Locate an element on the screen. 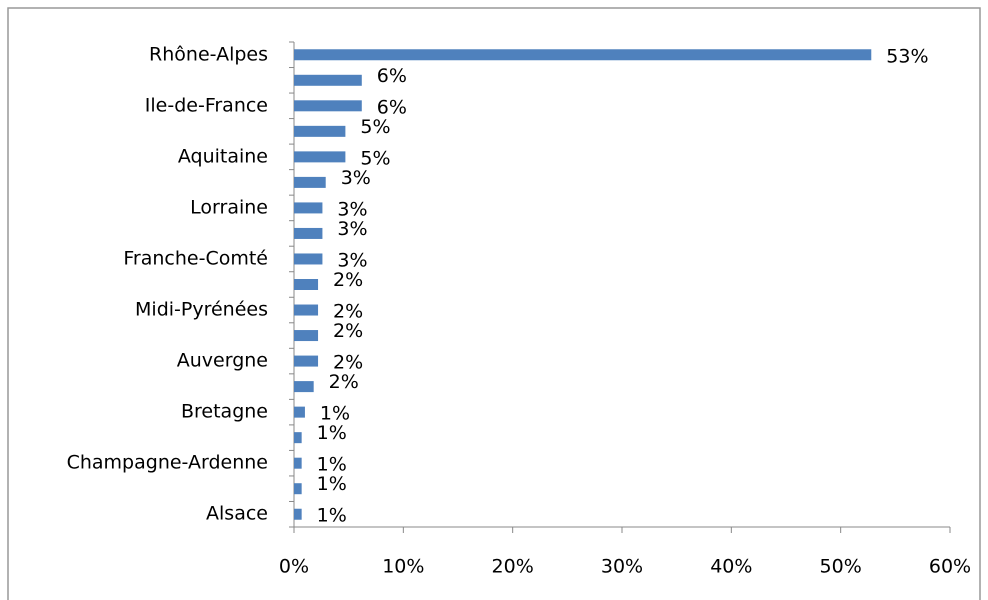 This screenshot has width=988, height=600. x-tick-label: 10% is located at coordinates (403, 567).